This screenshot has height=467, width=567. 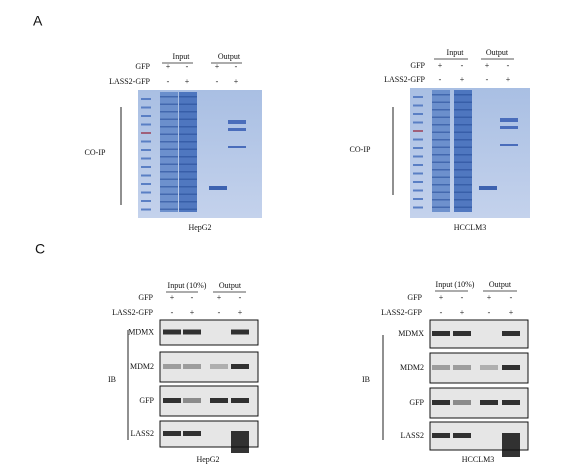 I want to click on cell-line: HCCLM3, so click(x=478, y=459).